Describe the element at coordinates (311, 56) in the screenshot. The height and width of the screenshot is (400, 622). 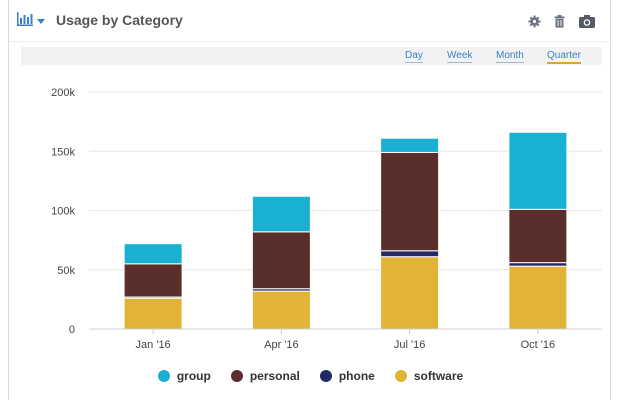
I see `time-range-selector: Day Week Month Quarter` at that location.